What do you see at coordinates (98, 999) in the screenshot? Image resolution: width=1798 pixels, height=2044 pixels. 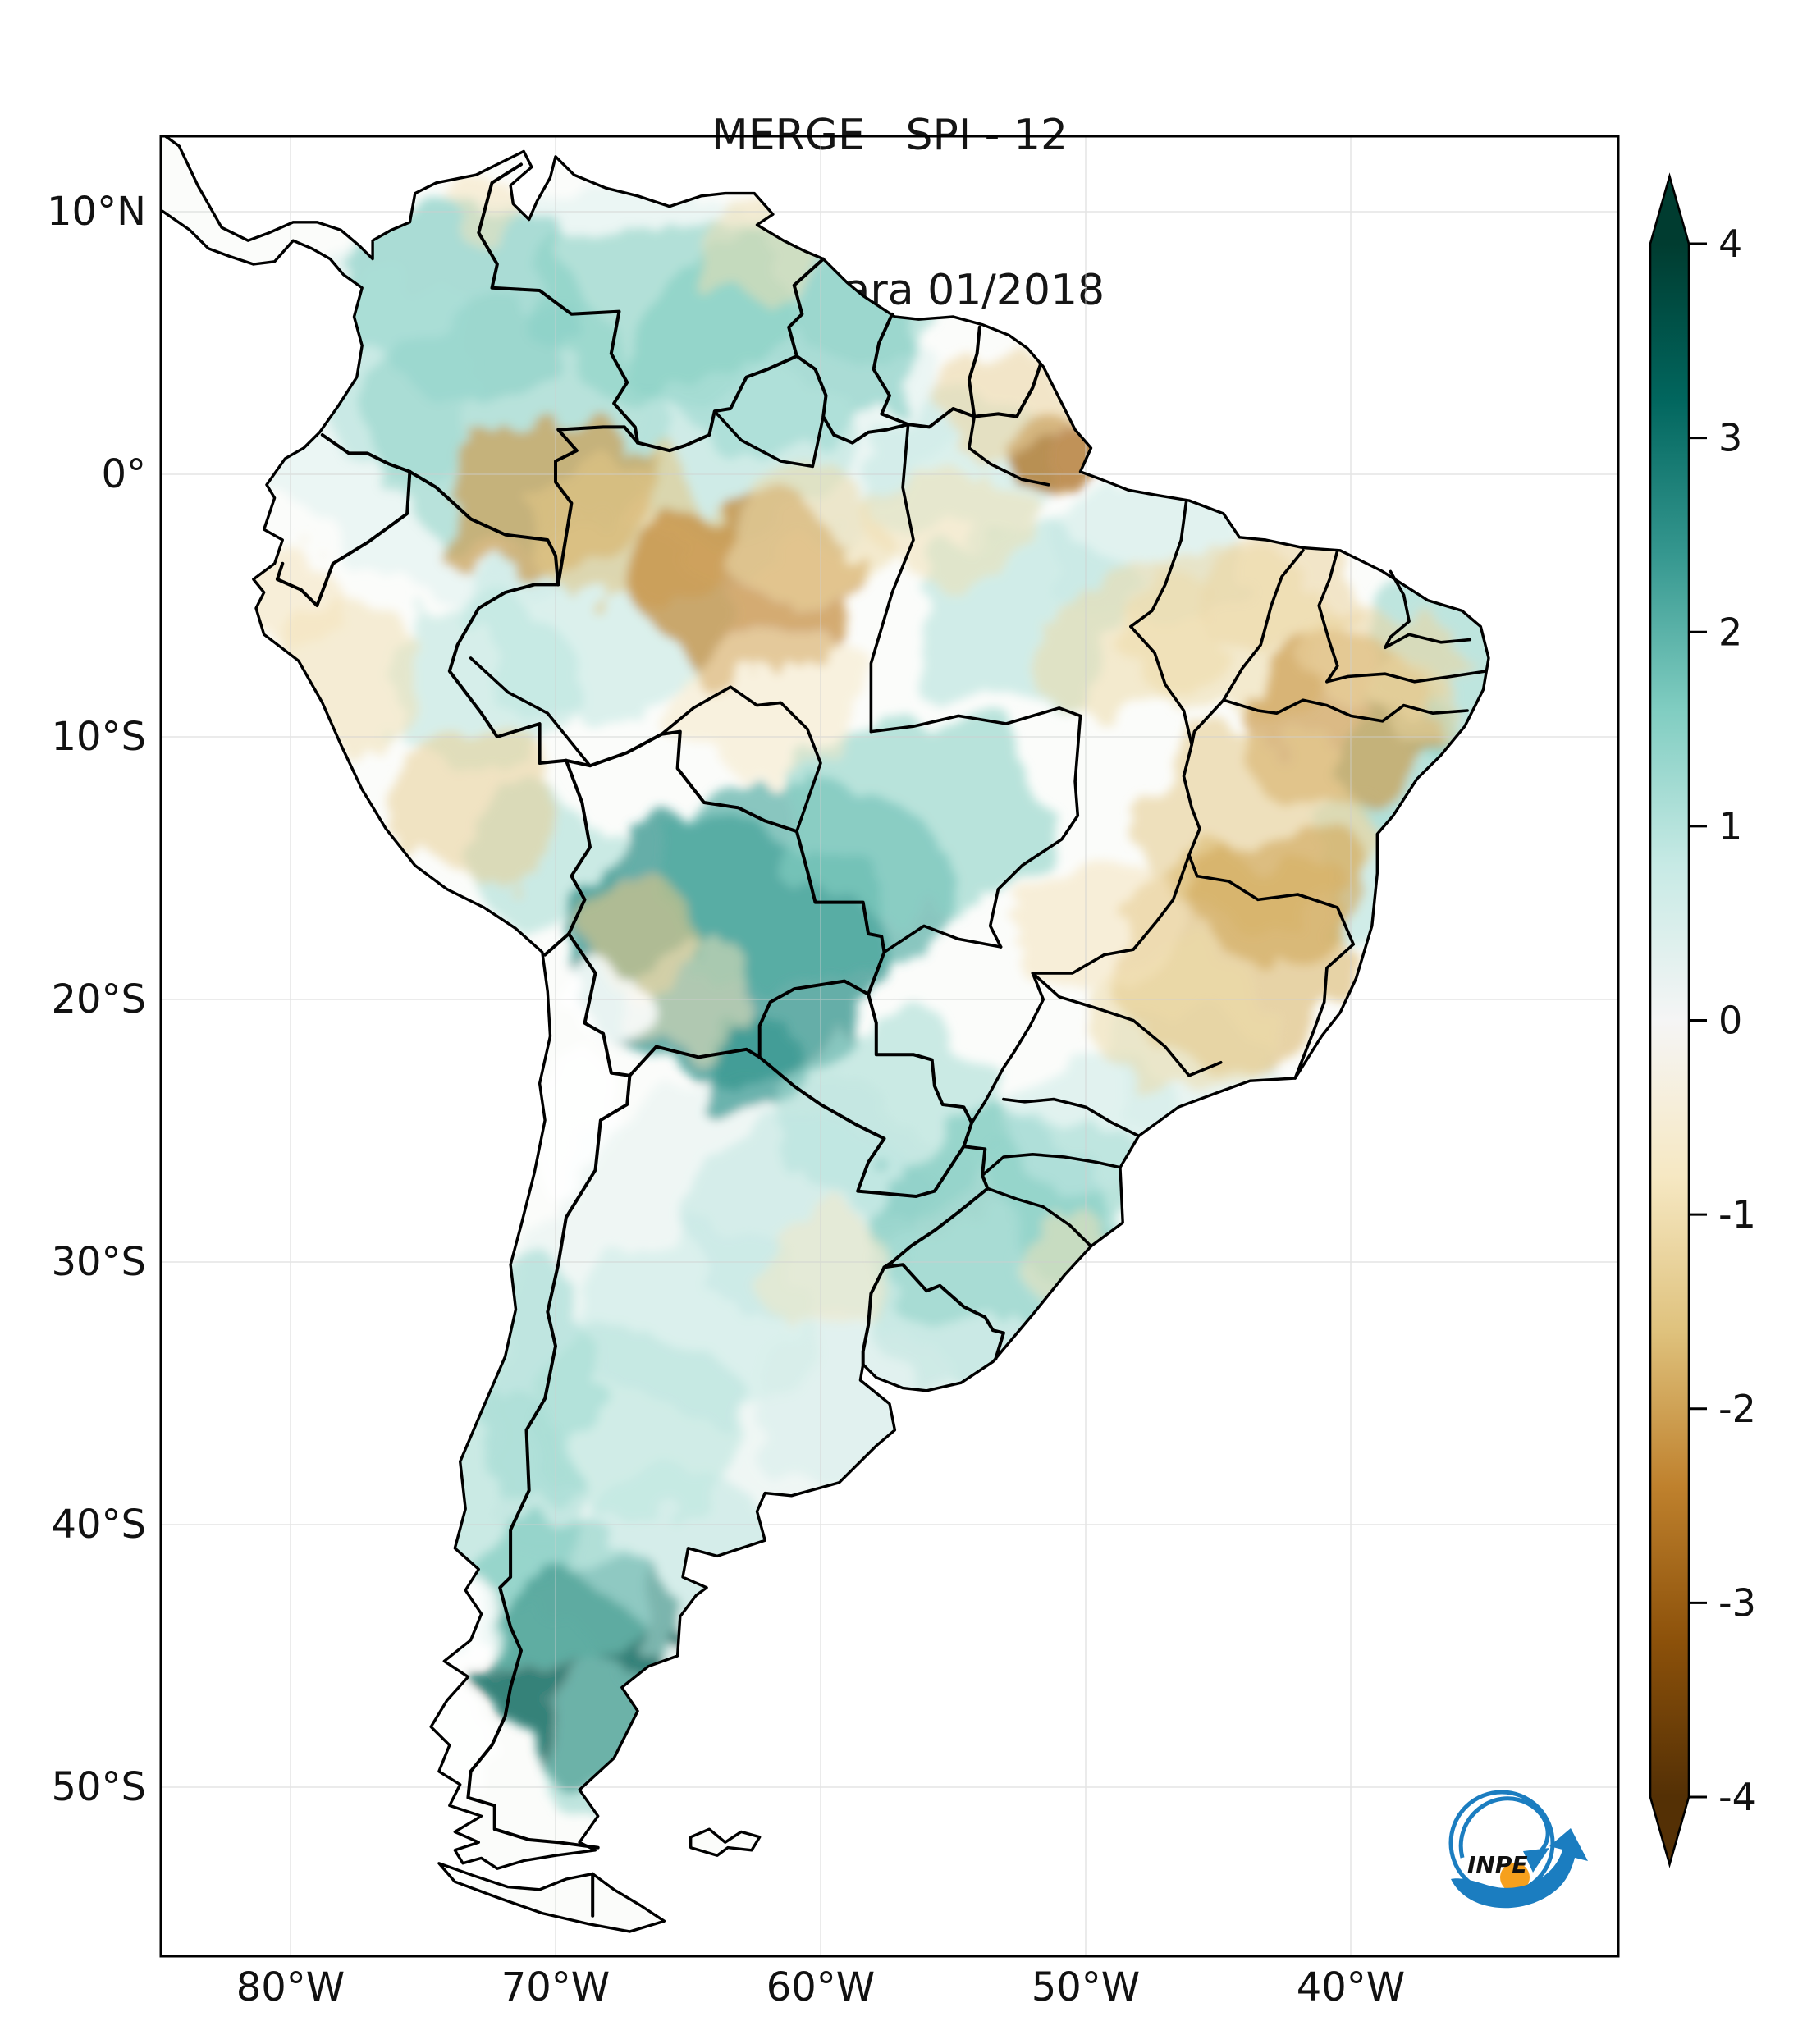 I see `lat-tick-label: 20°S` at bounding box center [98, 999].